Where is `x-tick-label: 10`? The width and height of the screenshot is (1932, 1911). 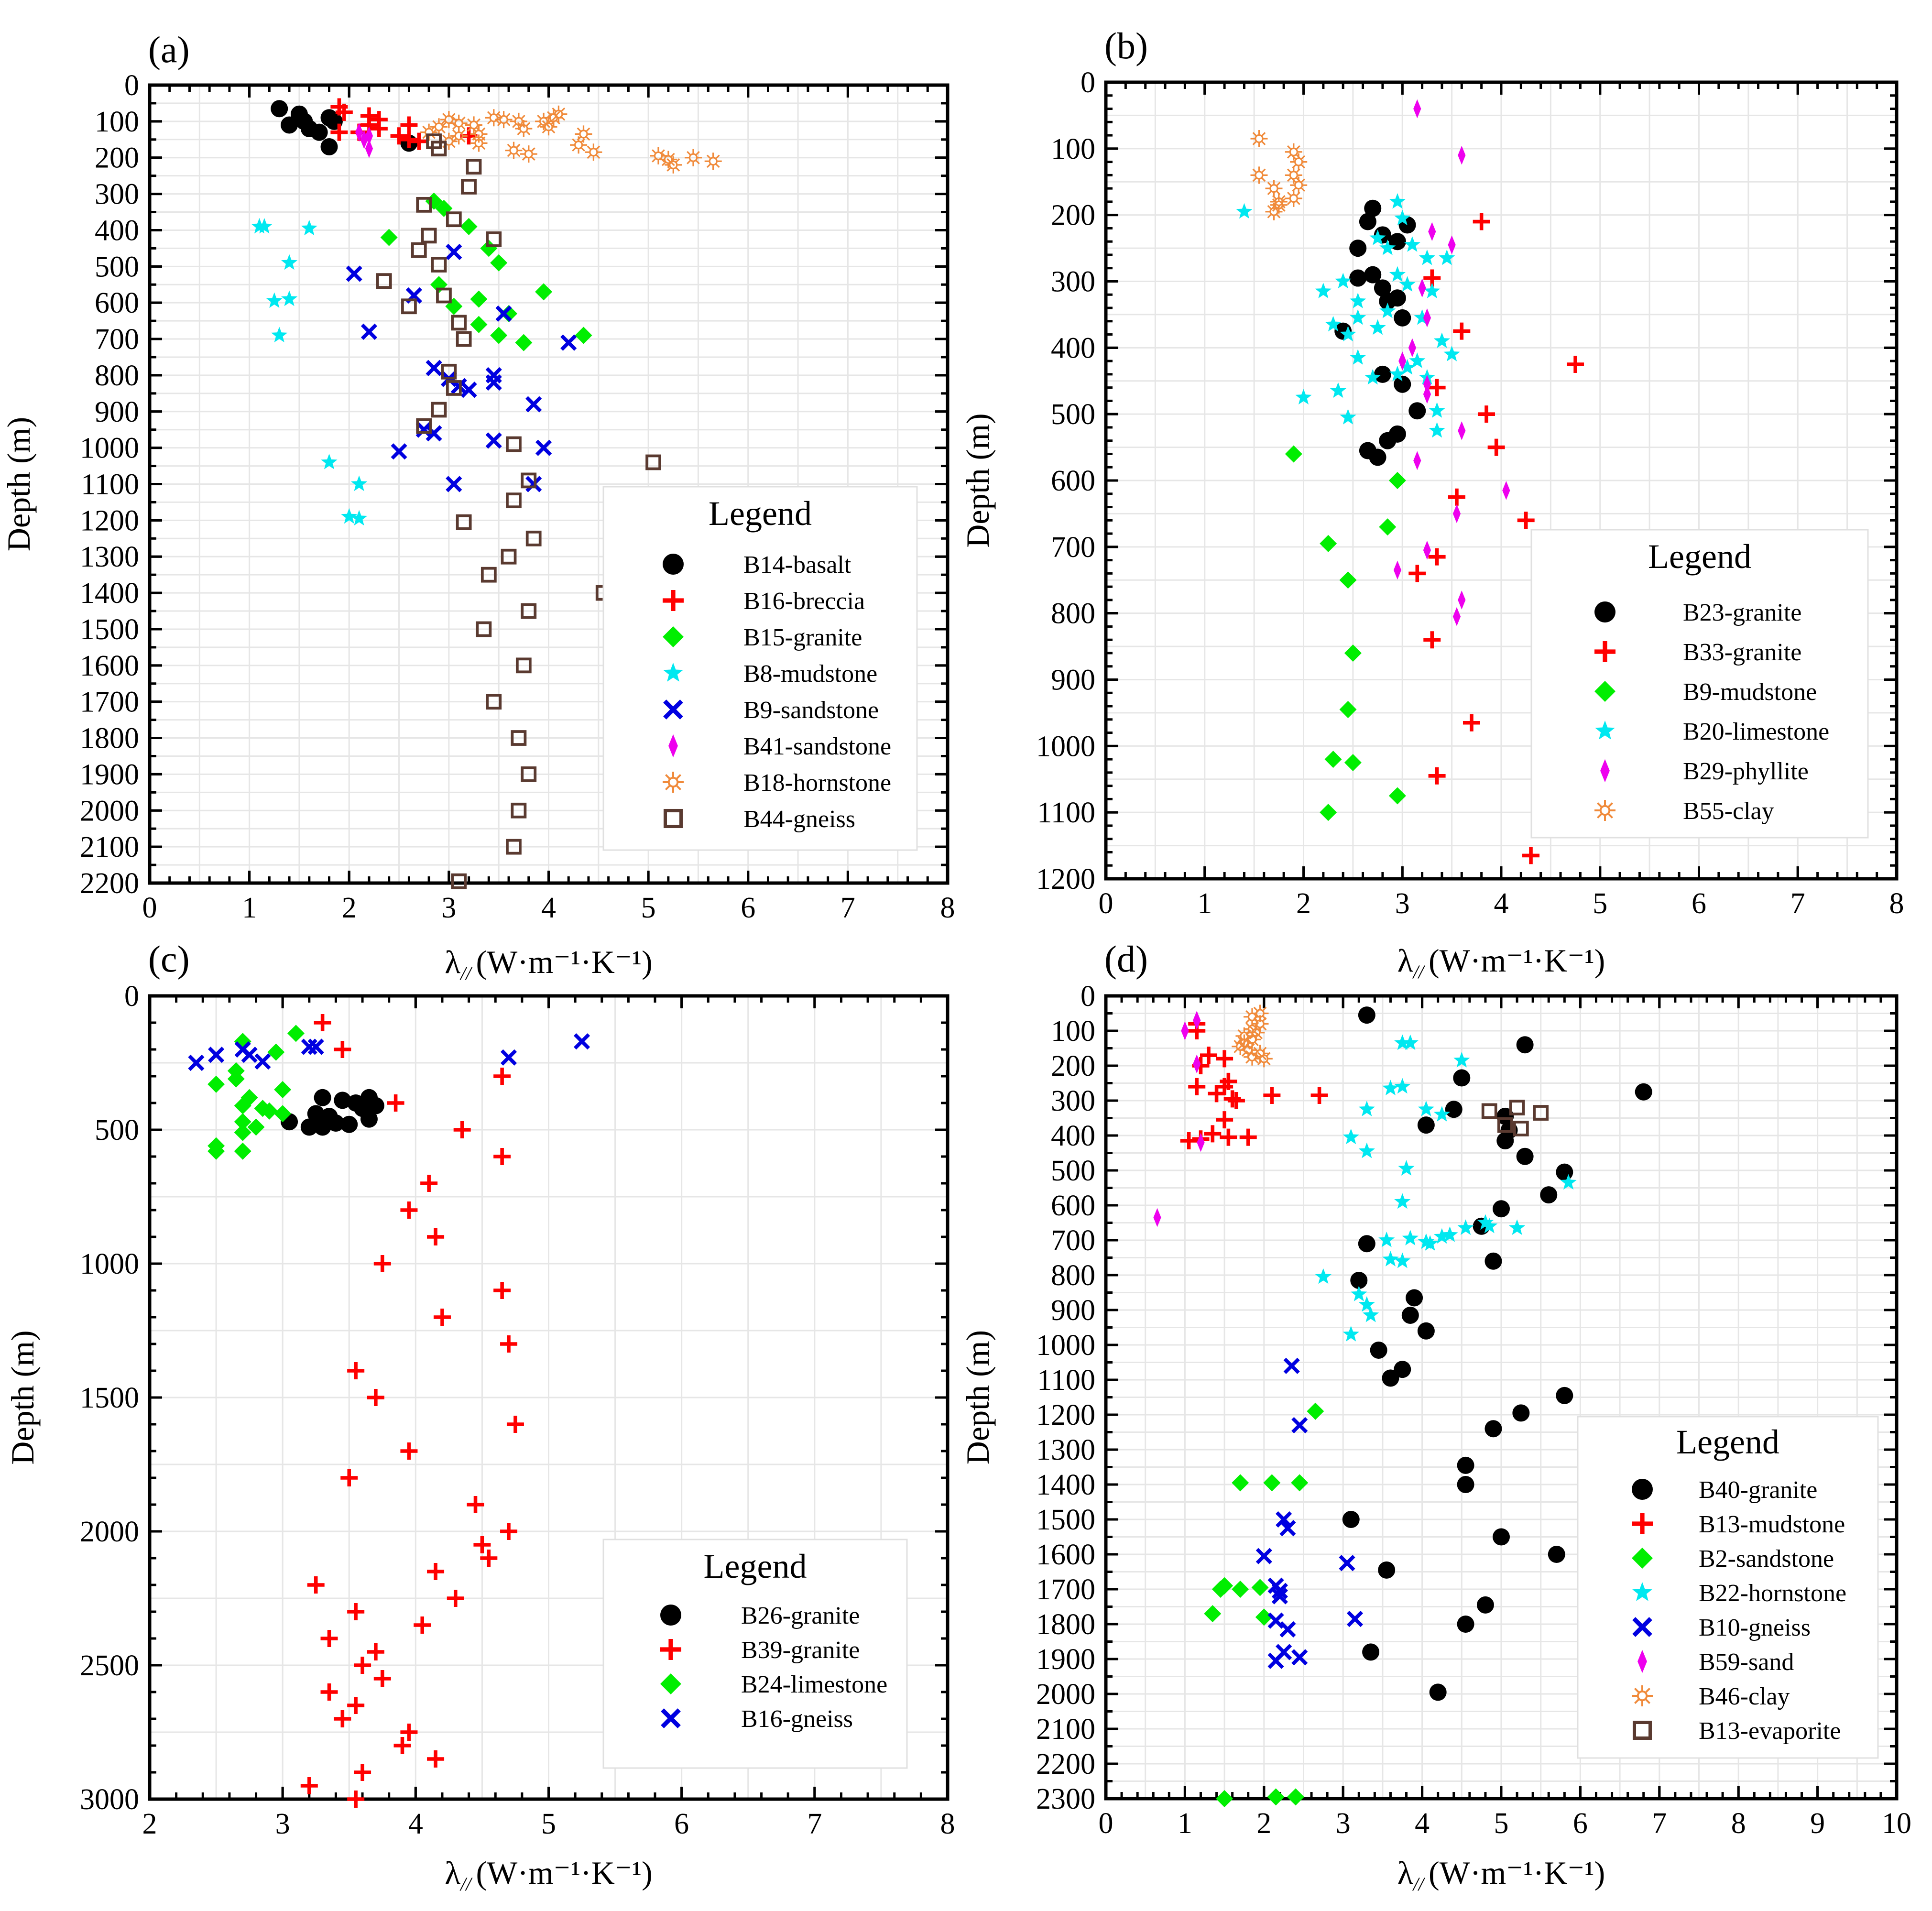 x-tick-label: 10 is located at coordinates (1896, 1823).